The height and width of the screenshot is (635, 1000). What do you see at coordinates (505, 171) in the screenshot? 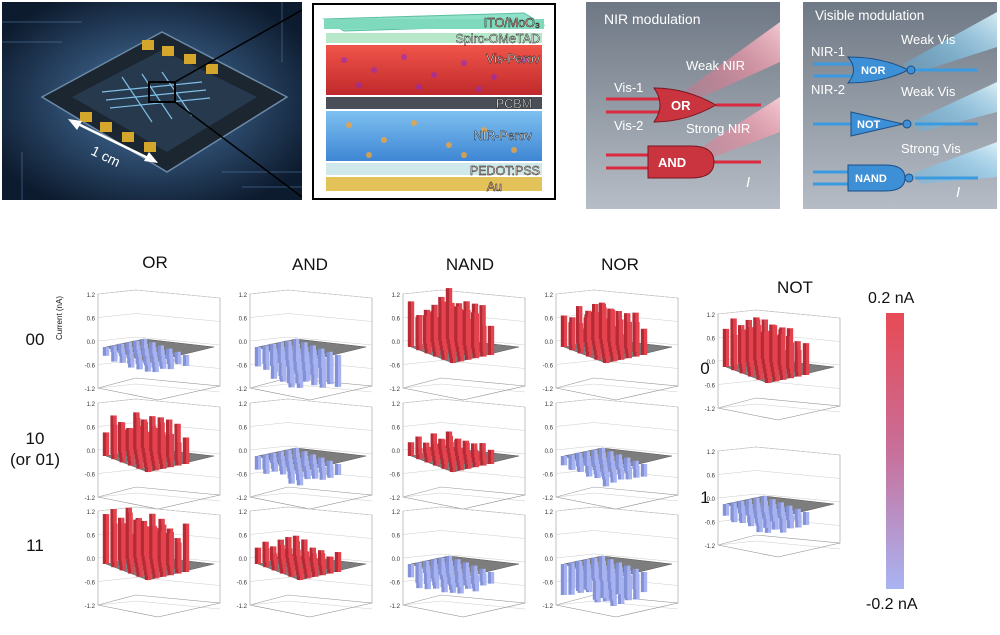
I see `layer-pedot: PEDOT:PSS` at bounding box center [505, 171].